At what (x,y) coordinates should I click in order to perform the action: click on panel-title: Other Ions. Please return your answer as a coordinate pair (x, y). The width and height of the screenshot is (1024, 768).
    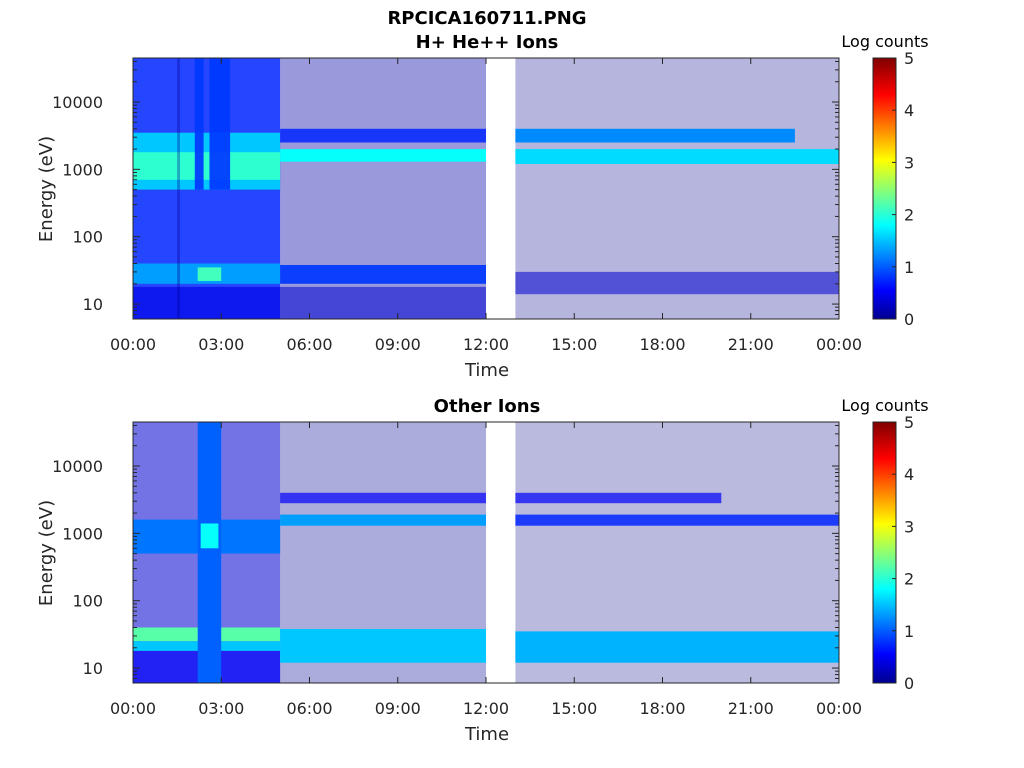
    Looking at the image, I should click on (487, 406).